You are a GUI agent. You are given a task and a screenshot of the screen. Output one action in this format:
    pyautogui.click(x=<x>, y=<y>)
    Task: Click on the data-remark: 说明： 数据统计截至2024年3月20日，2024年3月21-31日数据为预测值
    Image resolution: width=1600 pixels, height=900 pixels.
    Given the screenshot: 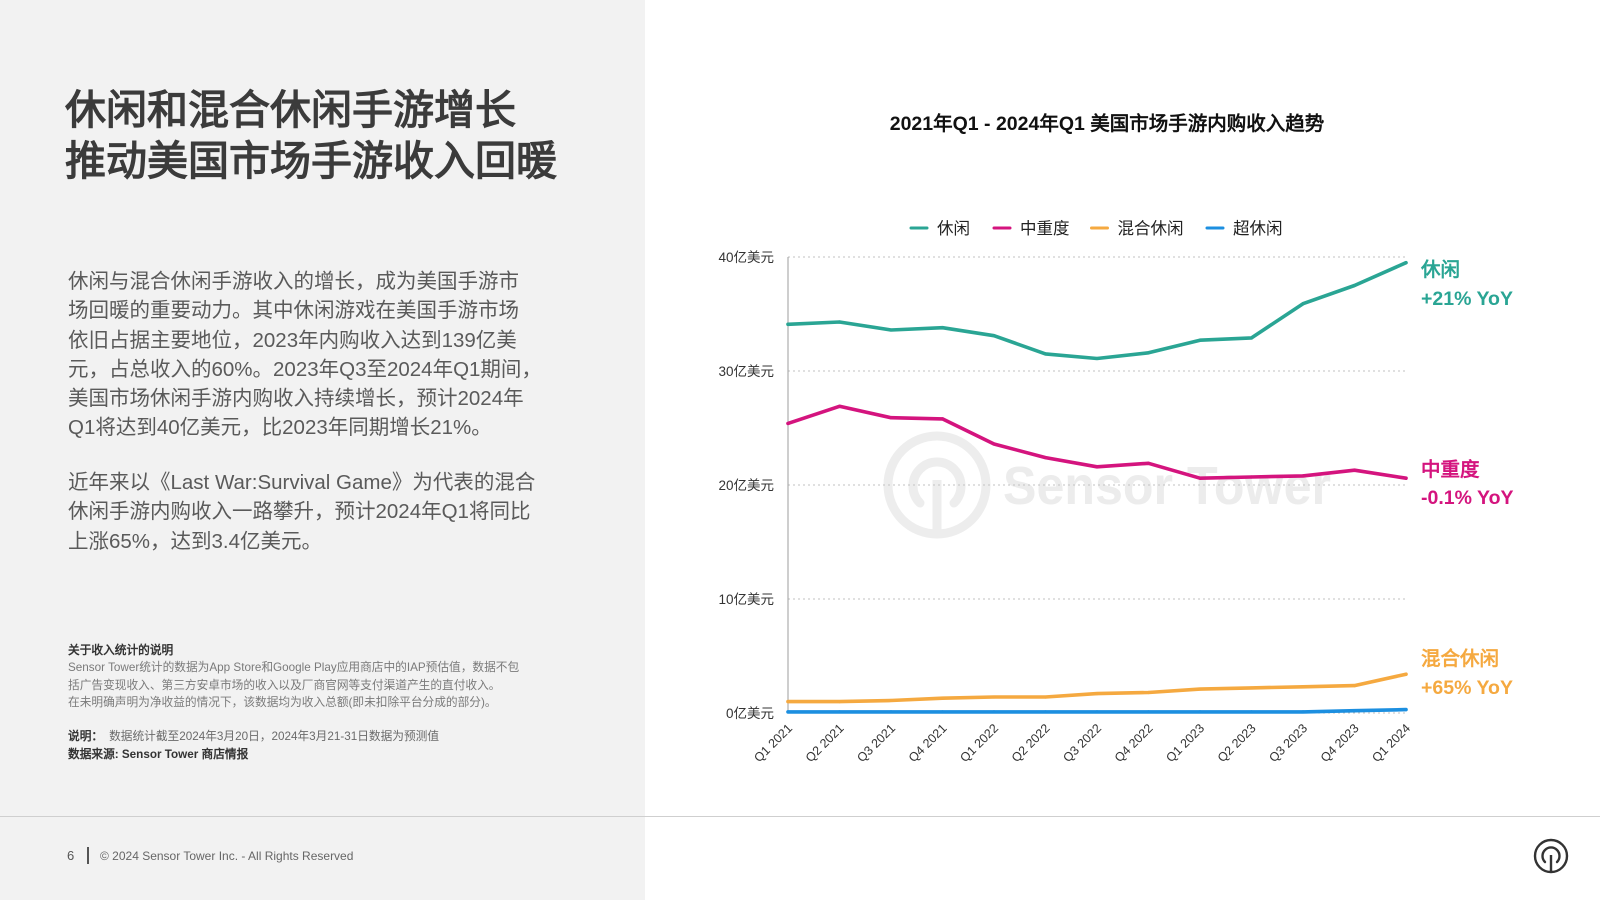 What is the action you would take?
    pyautogui.click(x=253, y=737)
    